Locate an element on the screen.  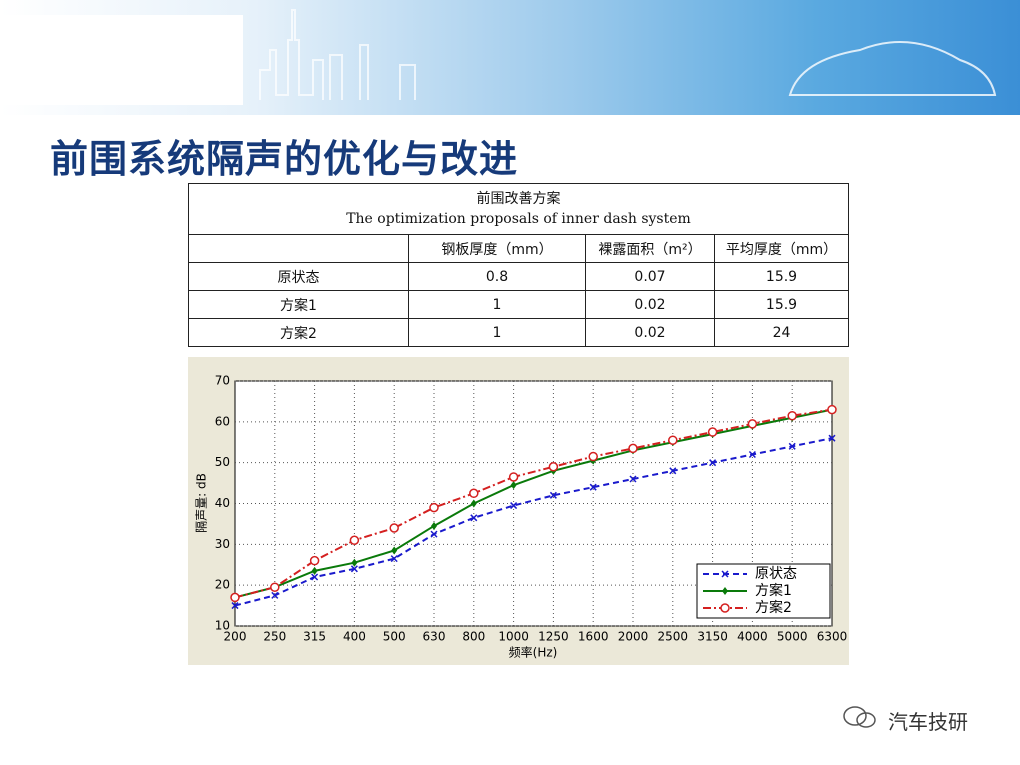
cell: 24 is located at coordinates (781, 332).